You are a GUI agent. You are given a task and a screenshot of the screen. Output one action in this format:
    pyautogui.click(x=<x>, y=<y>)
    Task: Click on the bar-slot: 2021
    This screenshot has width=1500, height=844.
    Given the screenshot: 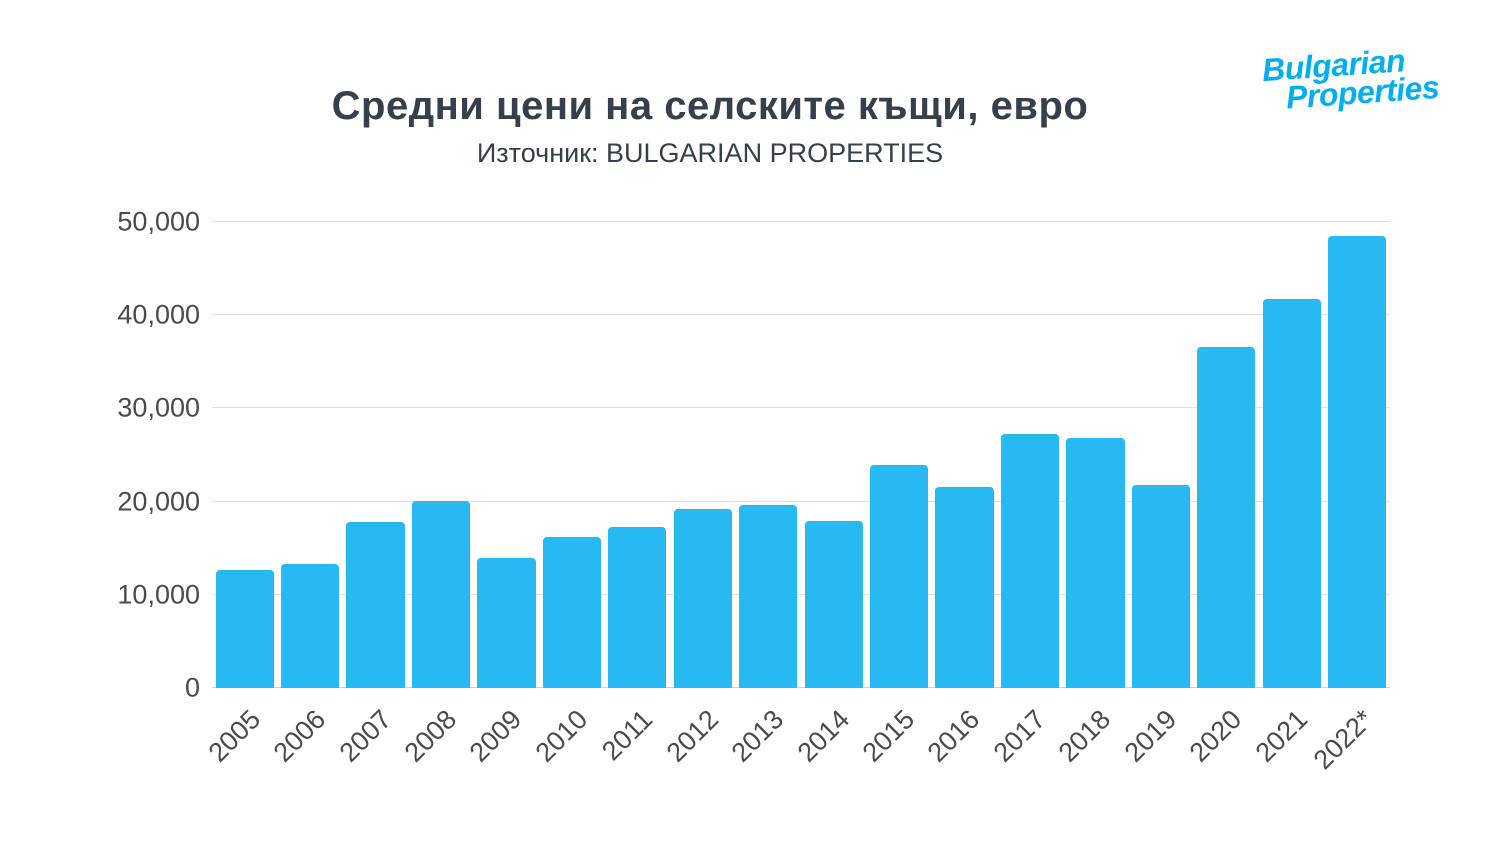 What is the action you would take?
    pyautogui.click(x=1286, y=495)
    